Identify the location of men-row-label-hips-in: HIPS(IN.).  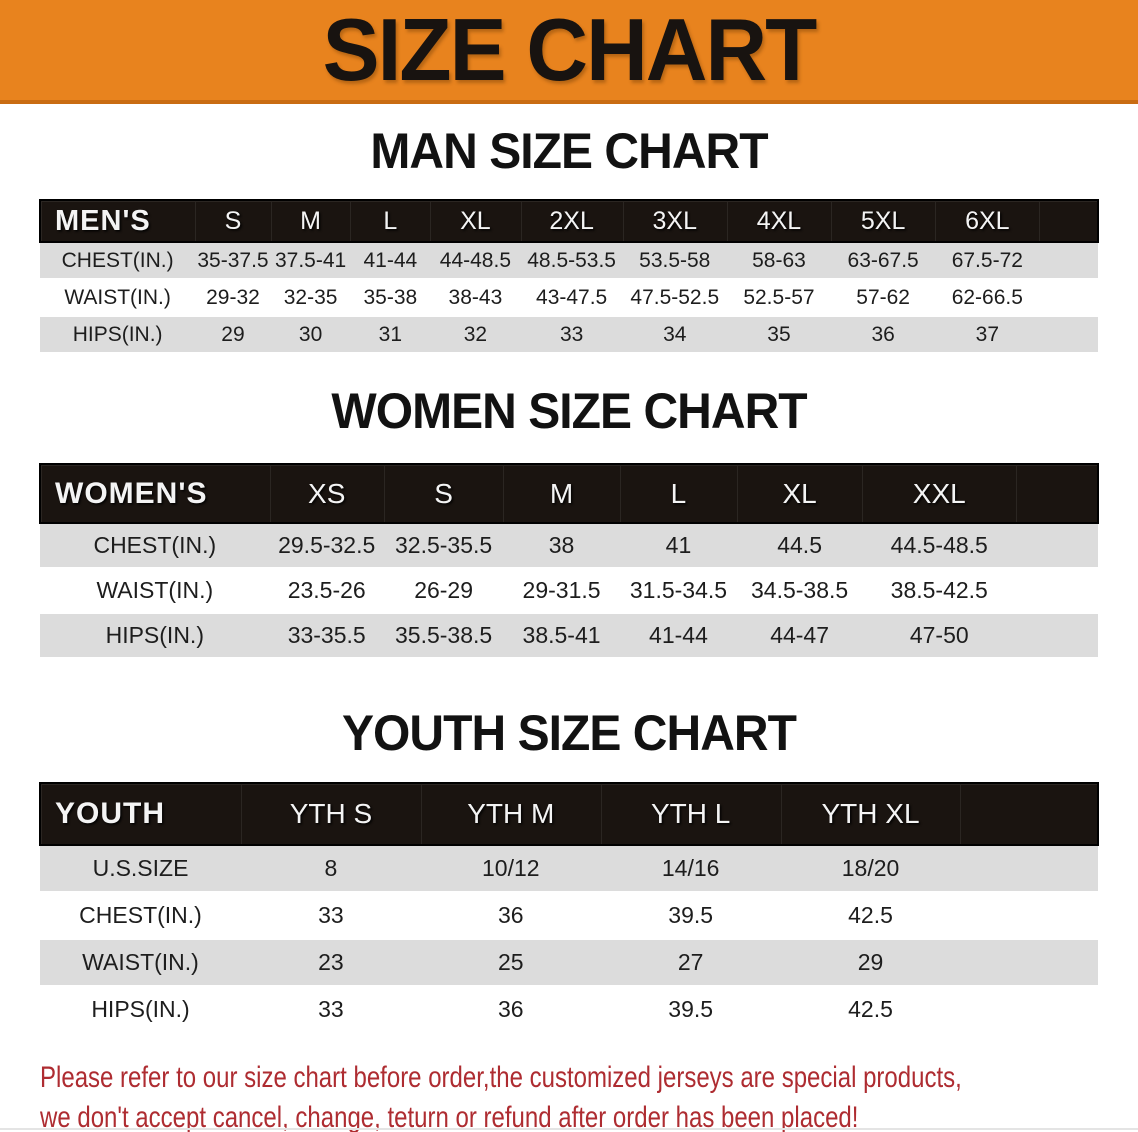
(118, 333).